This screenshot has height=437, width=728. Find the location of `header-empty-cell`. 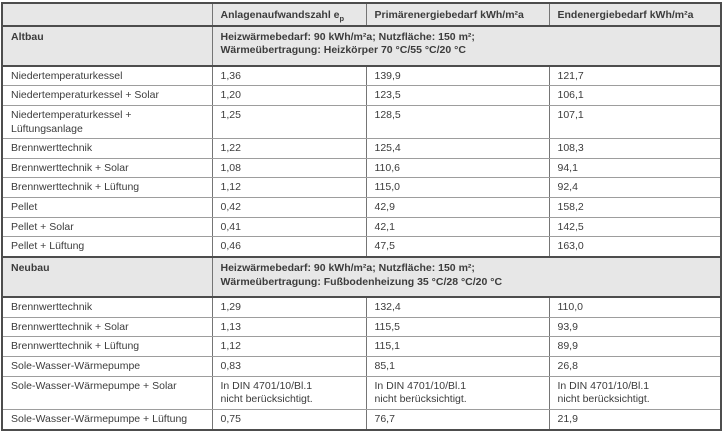

header-empty-cell is located at coordinates (107, 15).